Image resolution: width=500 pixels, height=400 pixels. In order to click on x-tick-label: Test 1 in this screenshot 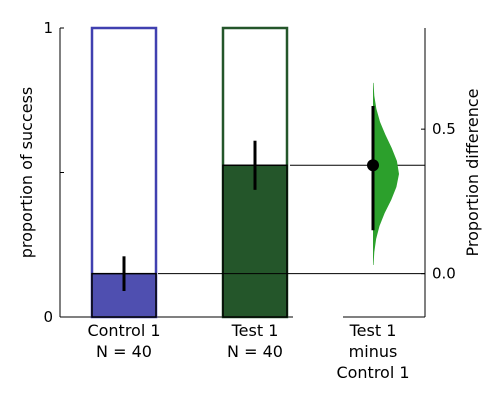, I will do `click(255, 330)`.